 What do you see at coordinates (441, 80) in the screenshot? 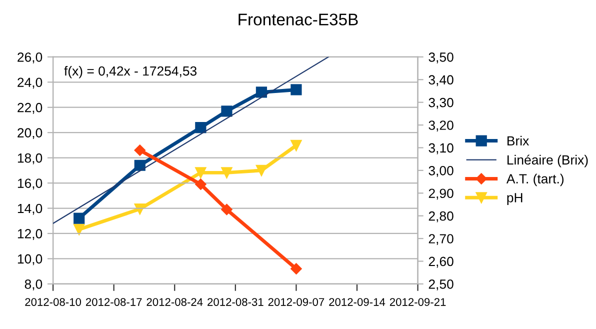
I see `y2-tick-label: 3,40` at bounding box center [441, 80].